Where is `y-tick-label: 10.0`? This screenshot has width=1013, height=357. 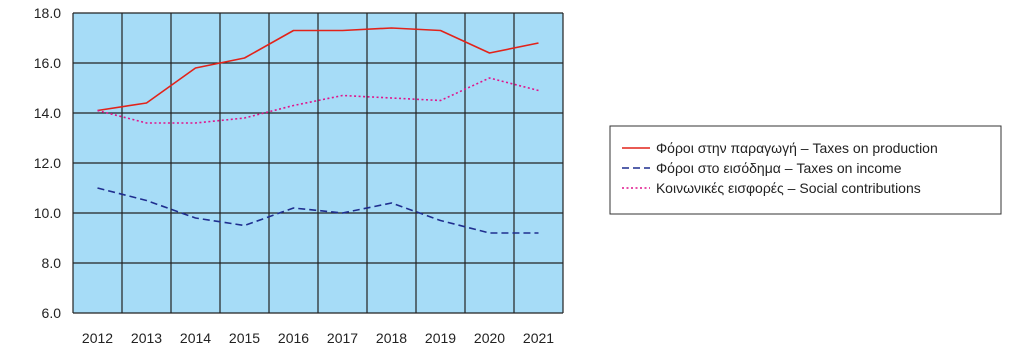 y-tick-label: 10.0 is located at coordinates (47, 213).